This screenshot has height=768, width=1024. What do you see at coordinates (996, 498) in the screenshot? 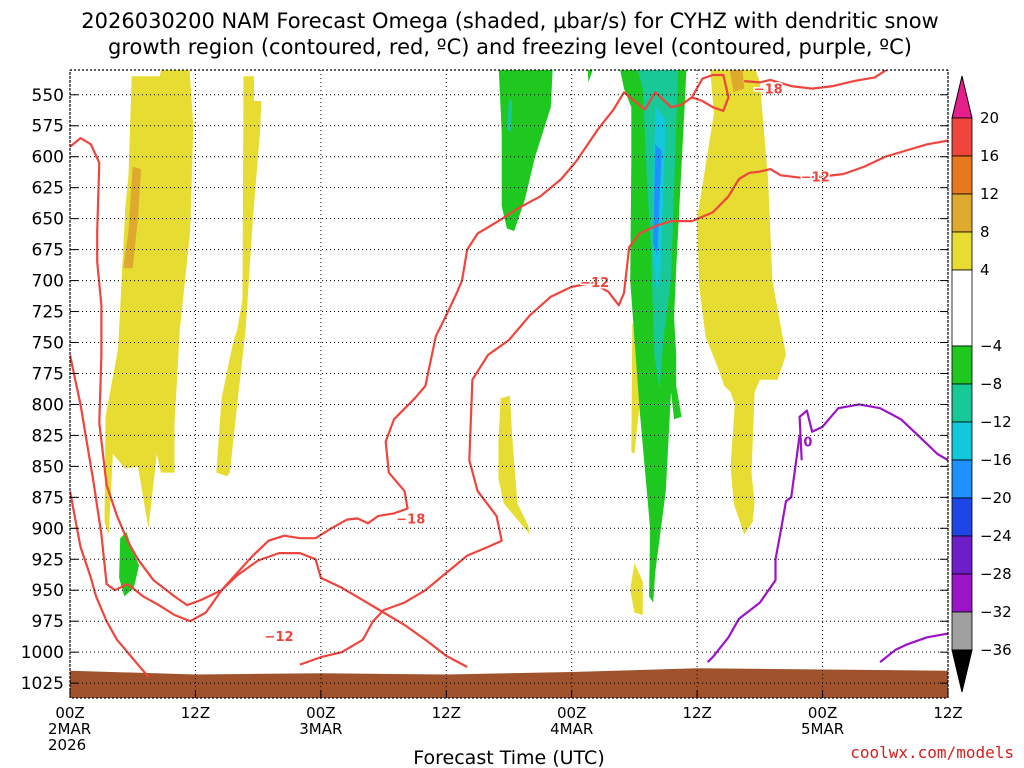
I see `colorbar-label-9: −20` at bounding box center [996, 498].